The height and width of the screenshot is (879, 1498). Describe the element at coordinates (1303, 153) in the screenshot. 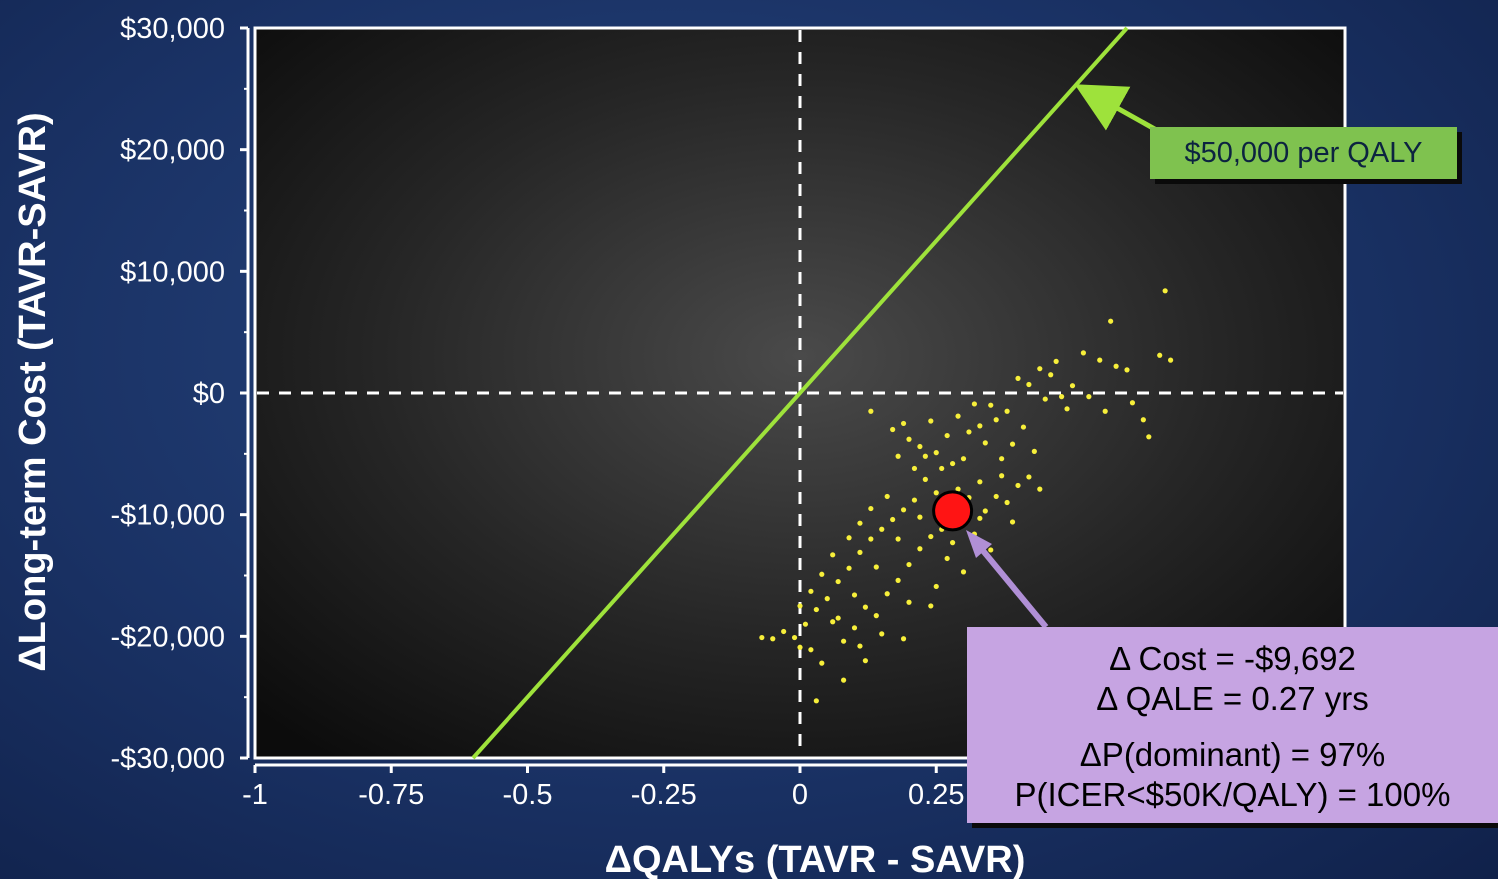

I see `wtp-annotation-box: $50,000 per QALY` at that location.